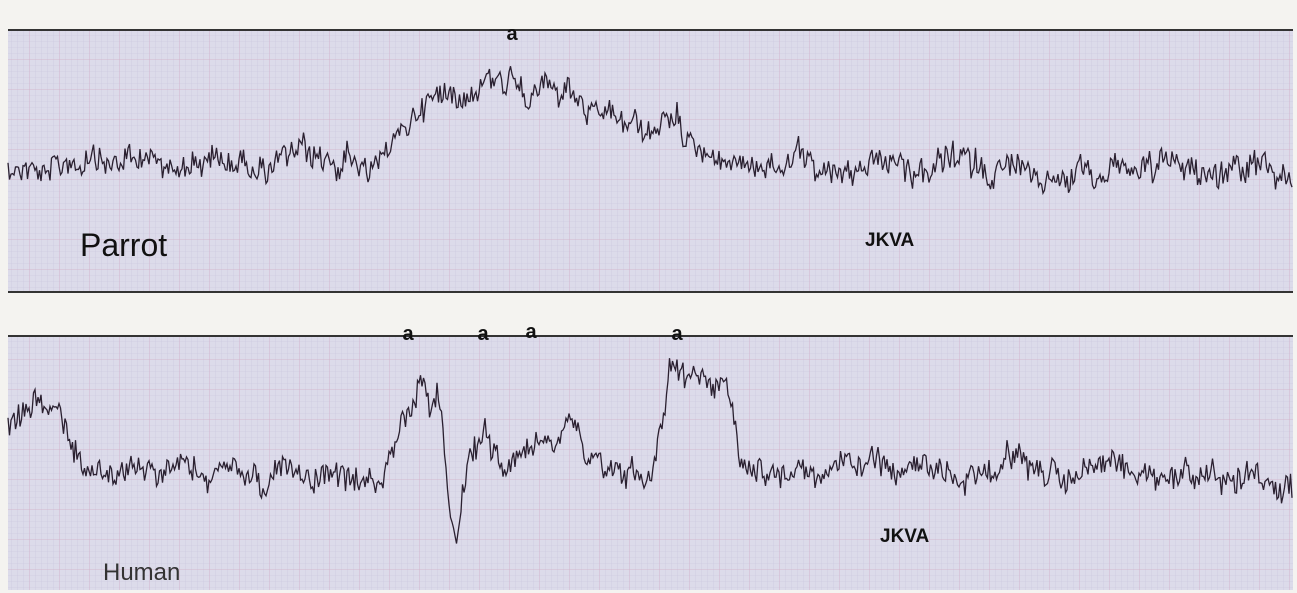 This screenshot has height=593, width=1297. Describe the element at coordinates (123, 245) in the screenshot. I see `subject-label: Parrot` at that location.